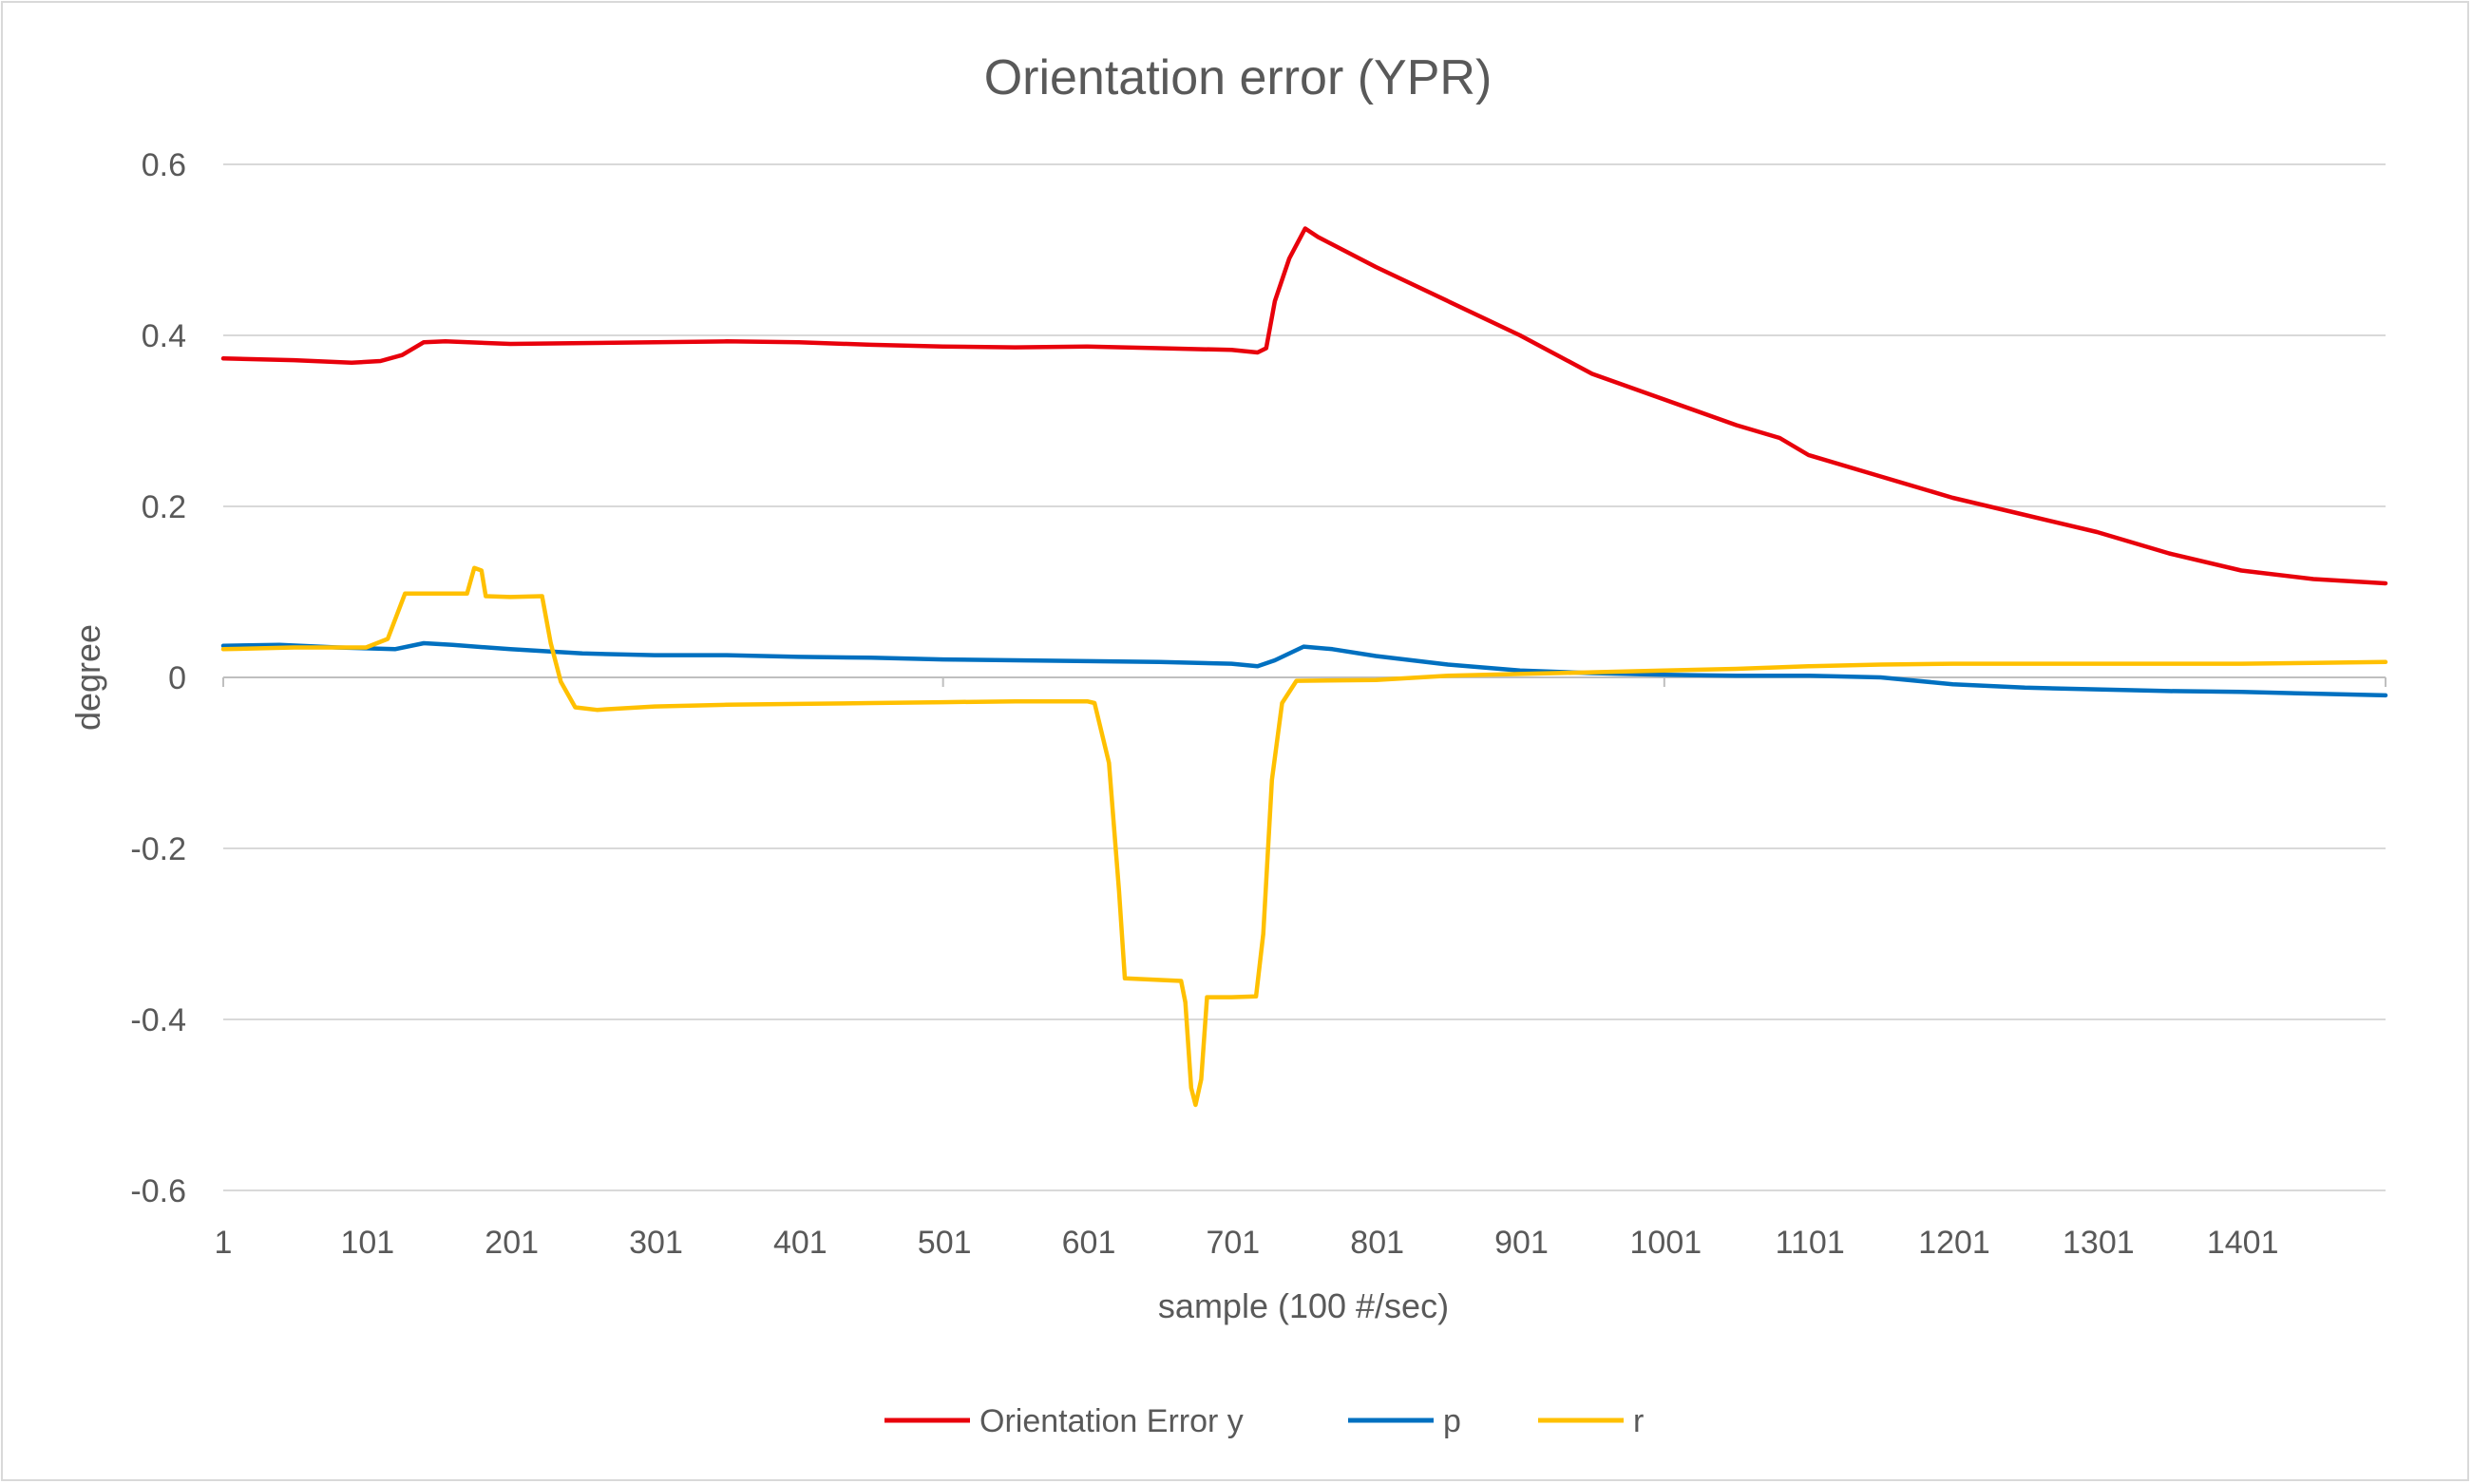  I want to click on x-tick-label: 1401, so click(2243, 1243).